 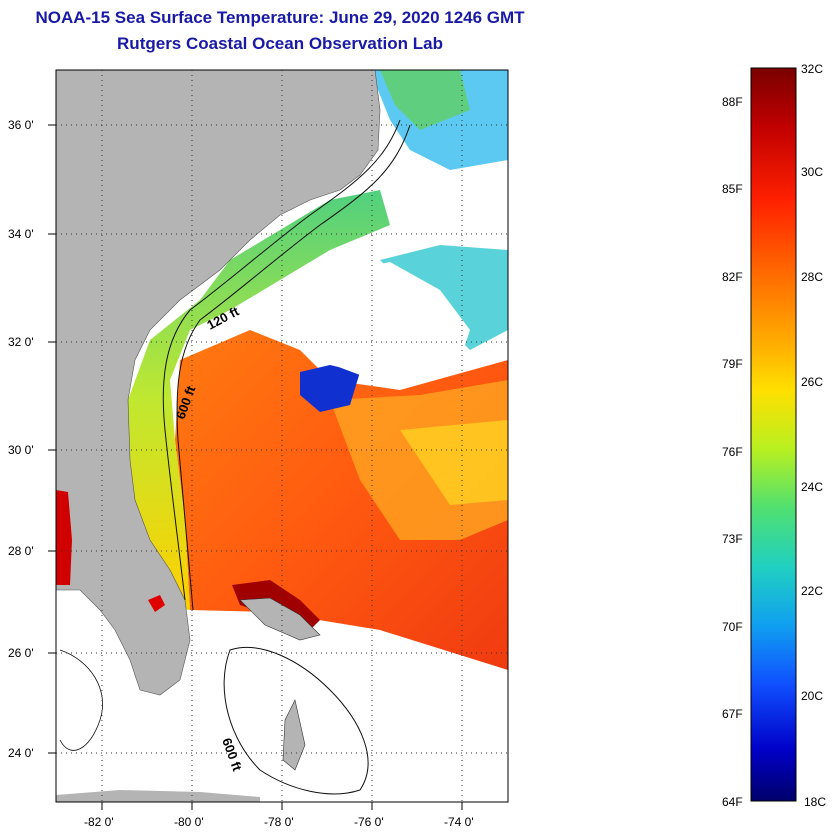 I want to click on cb-label-18c: 18C, so click(x=815, y=802).